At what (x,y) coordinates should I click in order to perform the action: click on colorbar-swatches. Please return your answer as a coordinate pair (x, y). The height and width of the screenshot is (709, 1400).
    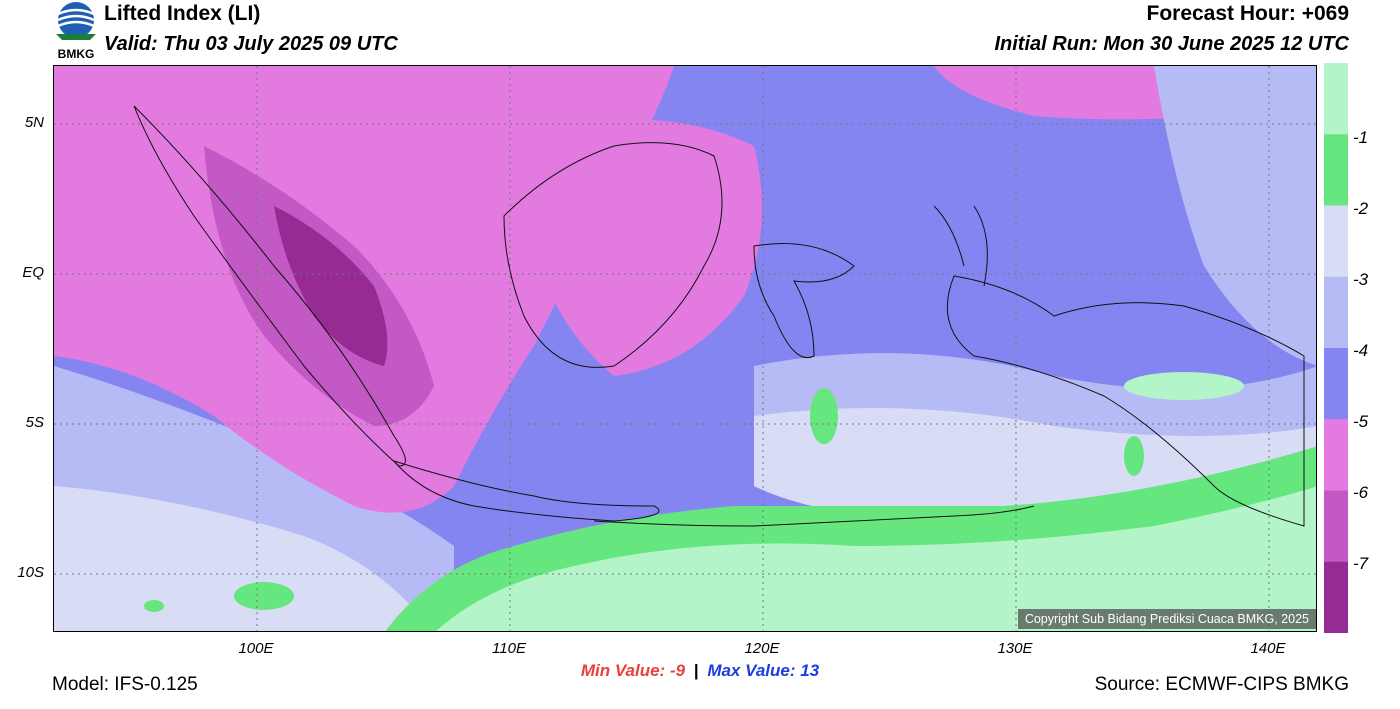
    Looking at the image, I should click on (1336, 348).